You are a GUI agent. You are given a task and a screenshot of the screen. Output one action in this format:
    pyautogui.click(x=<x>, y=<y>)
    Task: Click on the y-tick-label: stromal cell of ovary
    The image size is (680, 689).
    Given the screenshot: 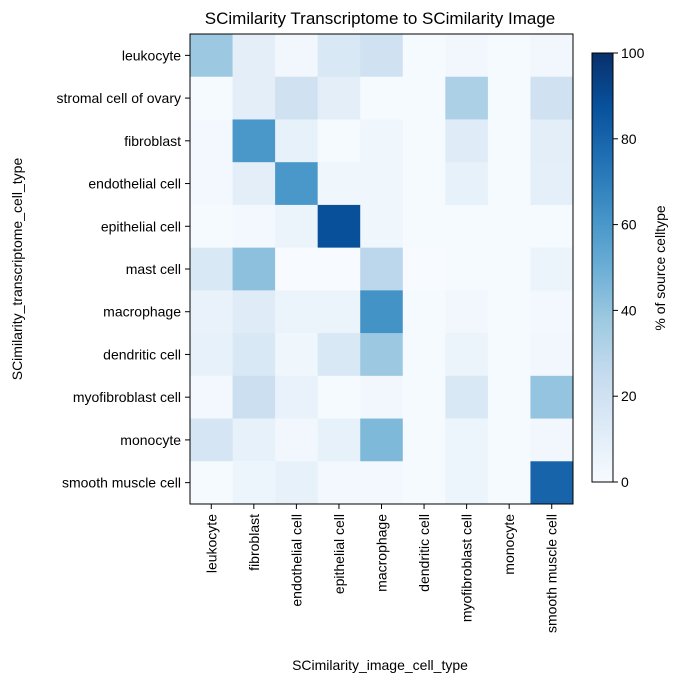 What is the action you would take?
    pyautogui.click(x=119, y=98)
    